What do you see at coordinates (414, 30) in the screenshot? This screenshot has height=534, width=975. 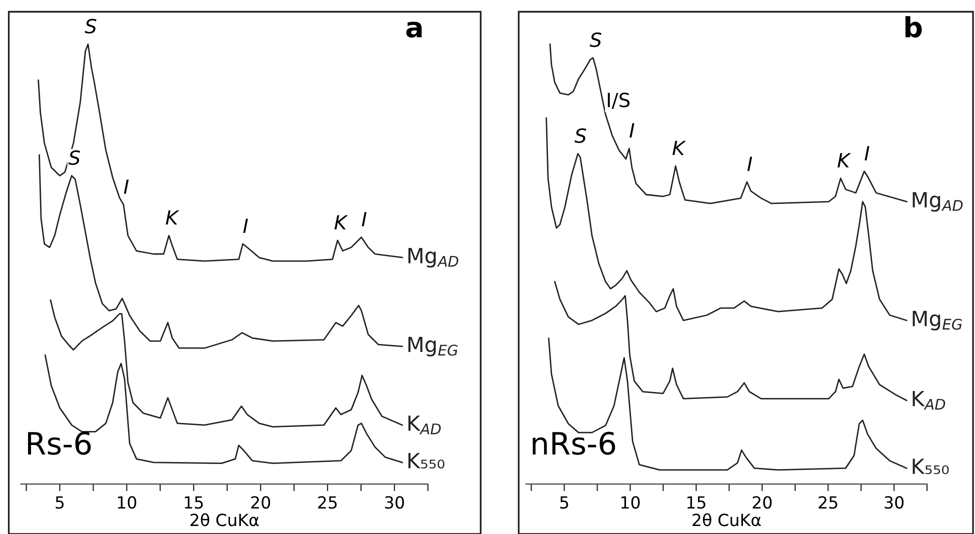 I see `chart-title: a` at bounding box center [414, 30].